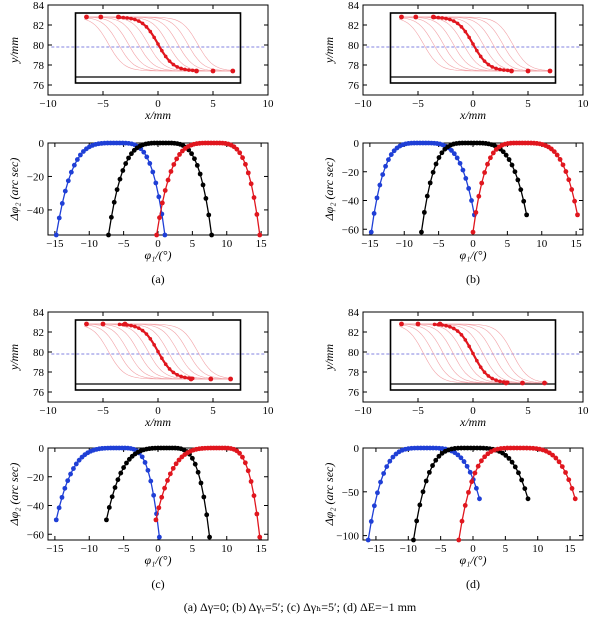 Image resolution: width=600 pixels, height=624 pixels. Describe the element at coordinates (157, 279) in the screenshot. I see `panel-label: (a)` at that location.